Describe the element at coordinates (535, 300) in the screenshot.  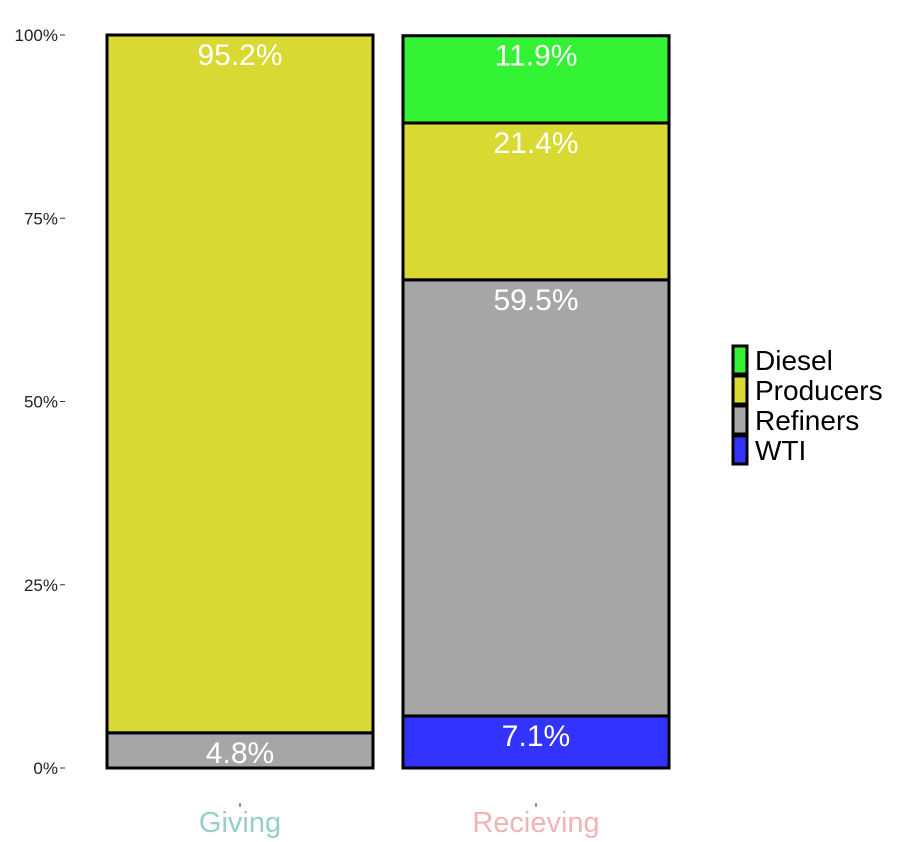
I see `data-label-recieving-refiners: 59.5%` at that location.